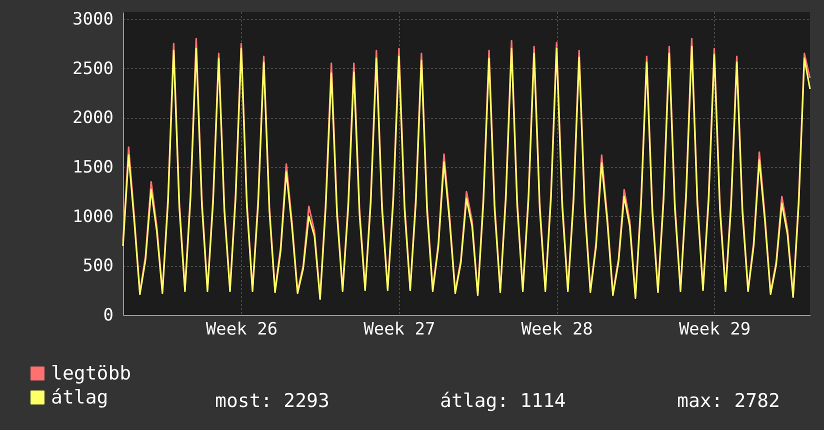 The width and height of the screenshot is (824, 430). I want to click on y-tick-label: 2500, so click(93, 68).